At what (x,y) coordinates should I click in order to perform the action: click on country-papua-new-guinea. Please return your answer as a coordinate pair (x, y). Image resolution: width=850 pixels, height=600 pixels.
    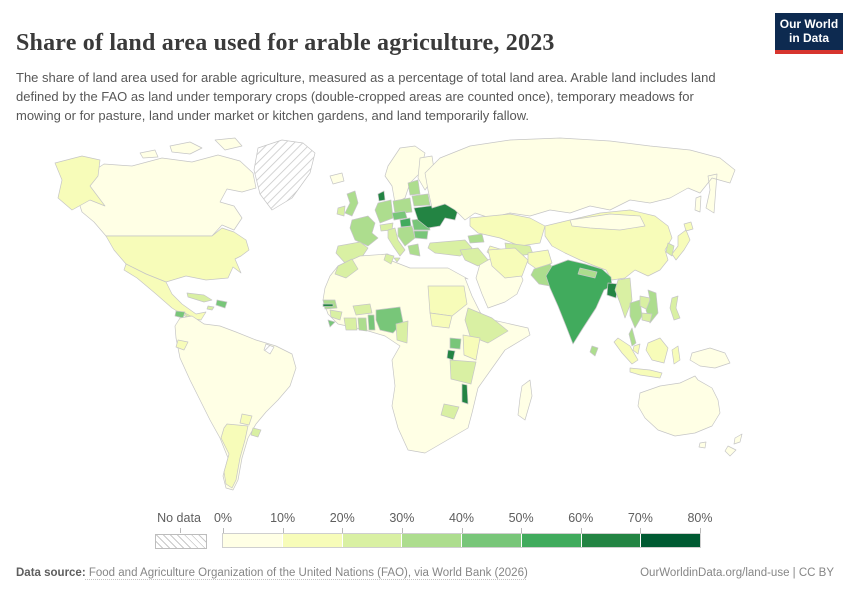
    Looking at the image, I should click on (710, 358).